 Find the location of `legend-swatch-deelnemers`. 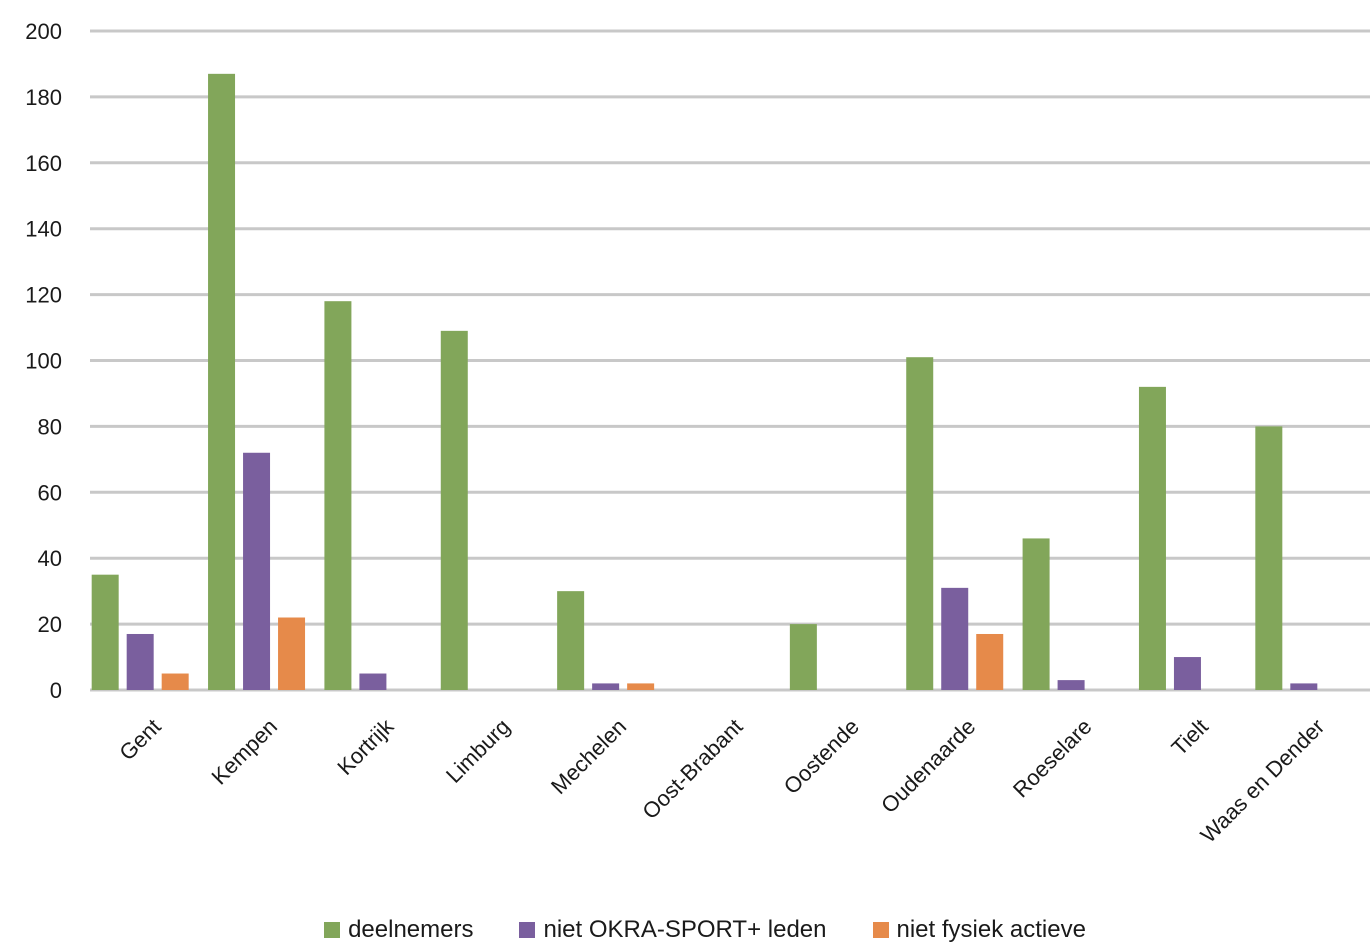

legend-swatch-deelnemers is located at coordinates (332, 930).